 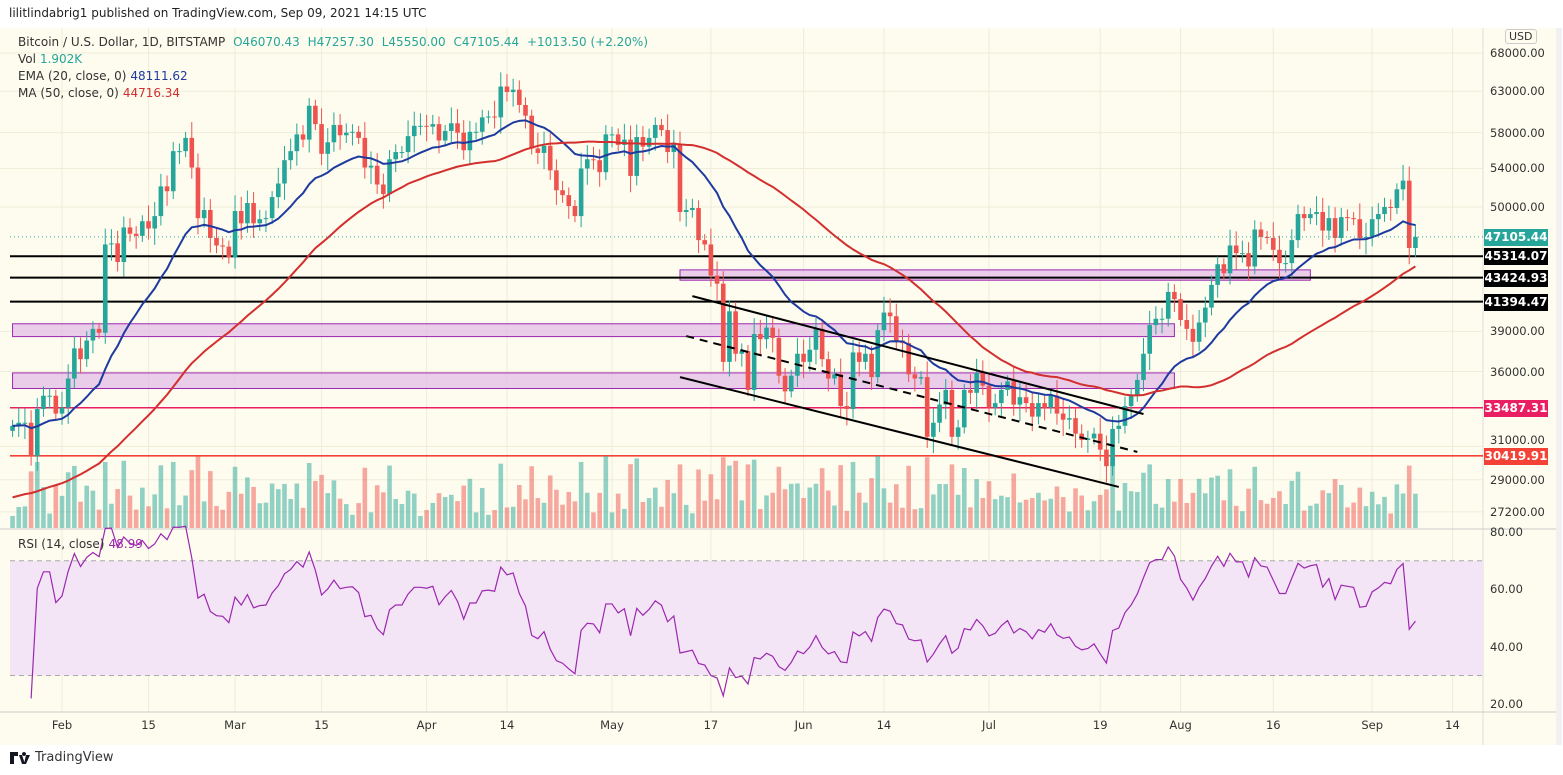 What do you see at coordinates (1517, 331) in the screenshot?
I see `price-tick-label: 39000.00` at bounding box center [1517, 331].